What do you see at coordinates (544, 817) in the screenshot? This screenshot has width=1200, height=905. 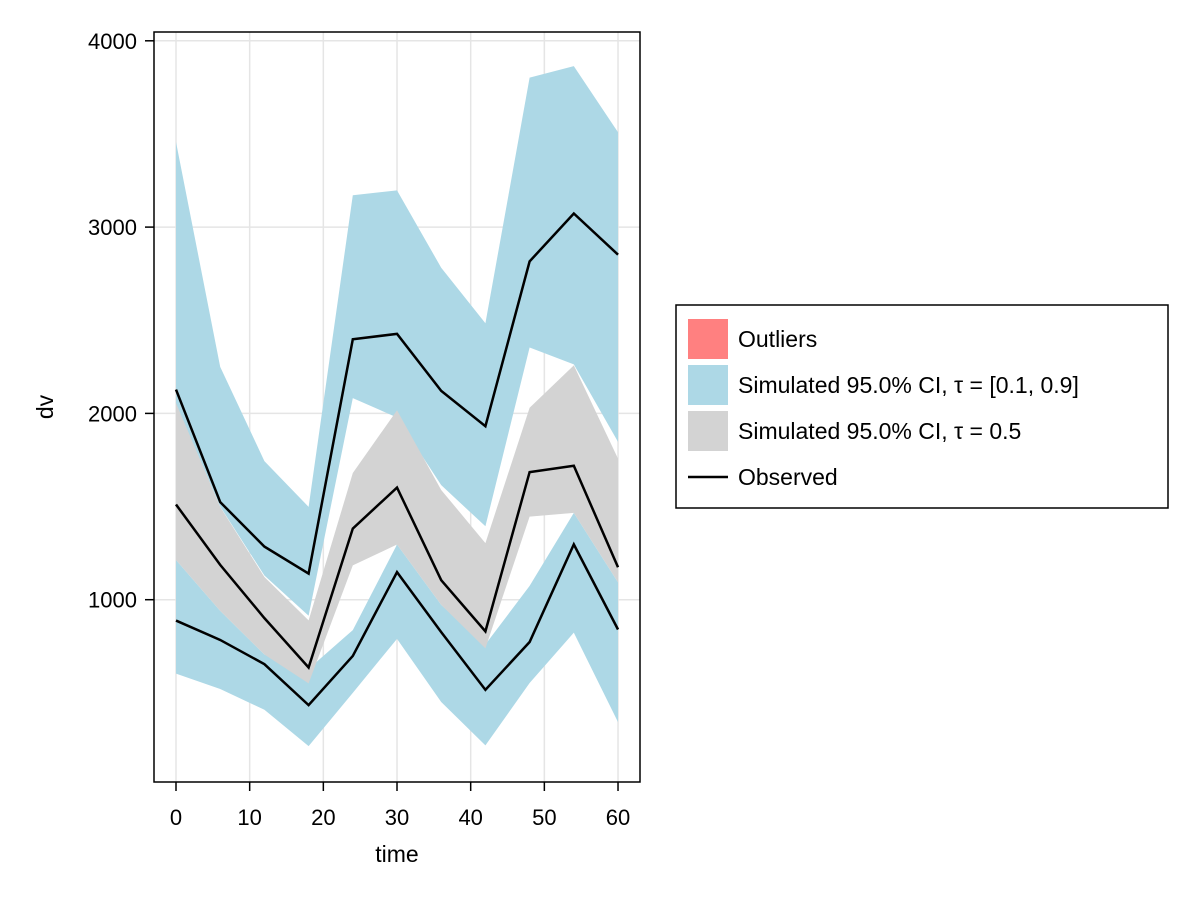 I see `x-tick-label: 50` at bounding box center [544, 817].